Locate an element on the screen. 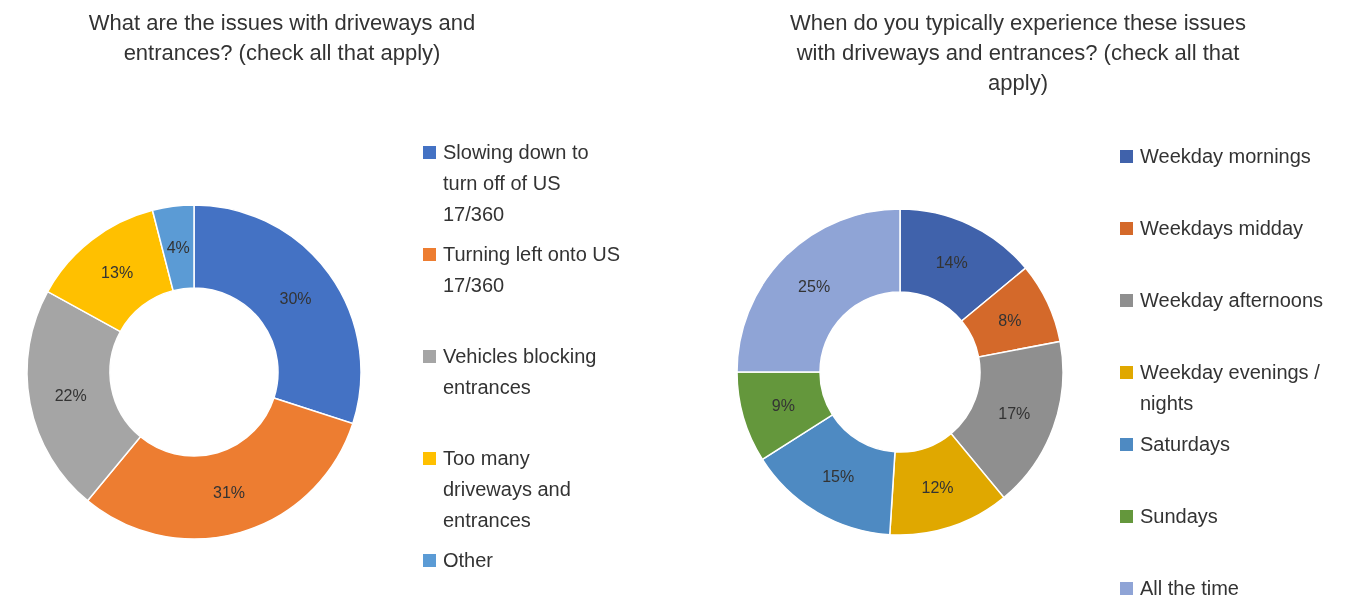 The width and height of the screenshot is (1362, 599). legend-label: Weekday mornings is located at coordinates (1225, 156).